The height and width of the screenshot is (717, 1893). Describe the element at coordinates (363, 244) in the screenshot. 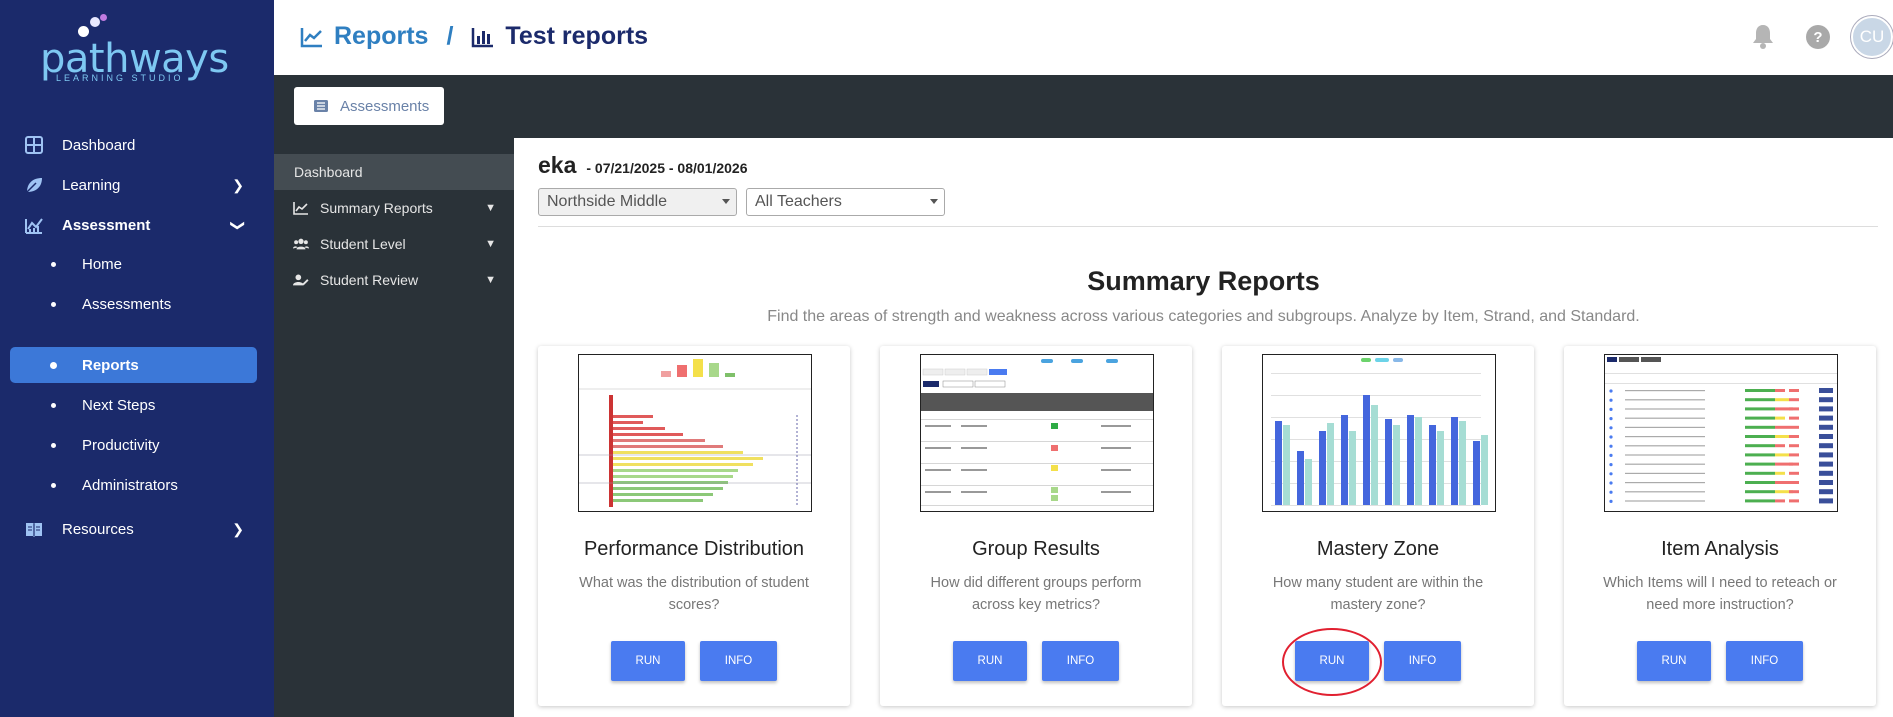

I see `subnav-label: Student Level` at that location.